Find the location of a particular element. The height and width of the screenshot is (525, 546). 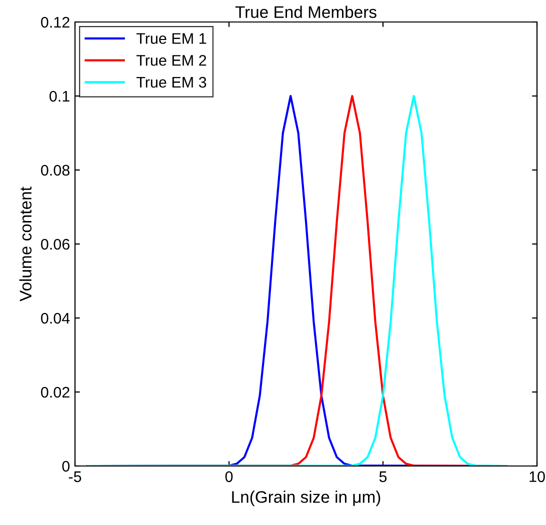

y-tick-label: 0.06 is located at coordinates (55, 244).